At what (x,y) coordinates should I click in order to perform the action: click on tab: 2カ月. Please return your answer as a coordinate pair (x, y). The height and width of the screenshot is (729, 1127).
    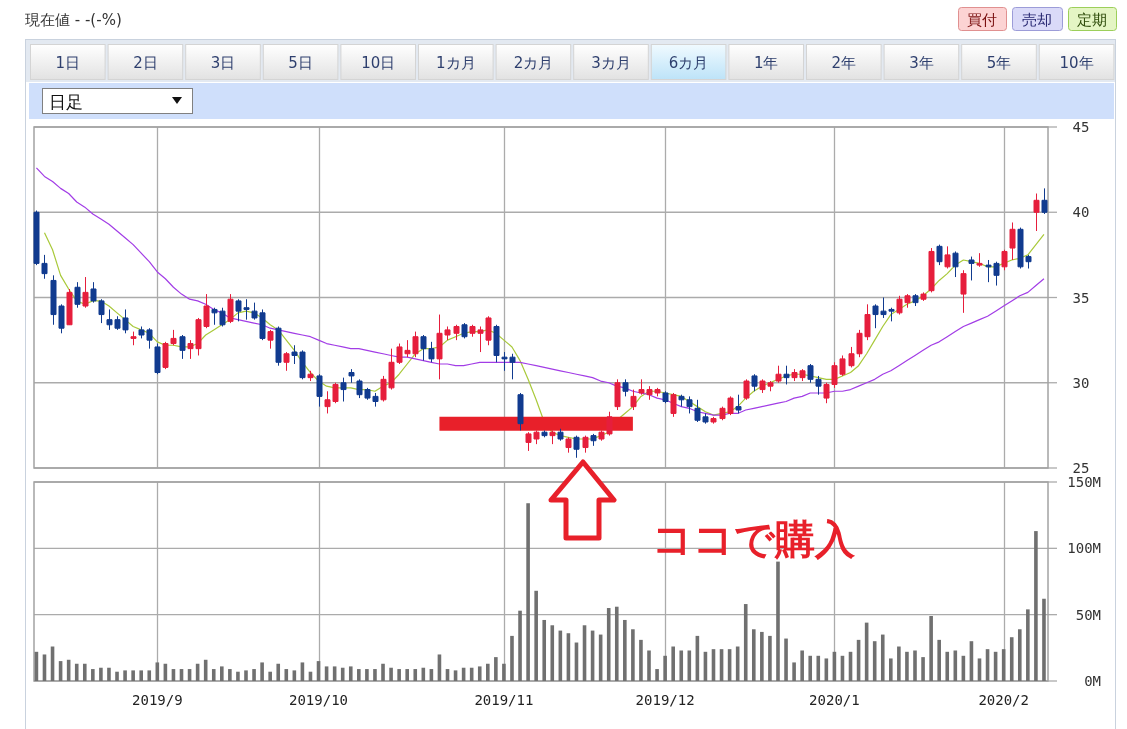
    Looking at the image, I should click on (533, 62).